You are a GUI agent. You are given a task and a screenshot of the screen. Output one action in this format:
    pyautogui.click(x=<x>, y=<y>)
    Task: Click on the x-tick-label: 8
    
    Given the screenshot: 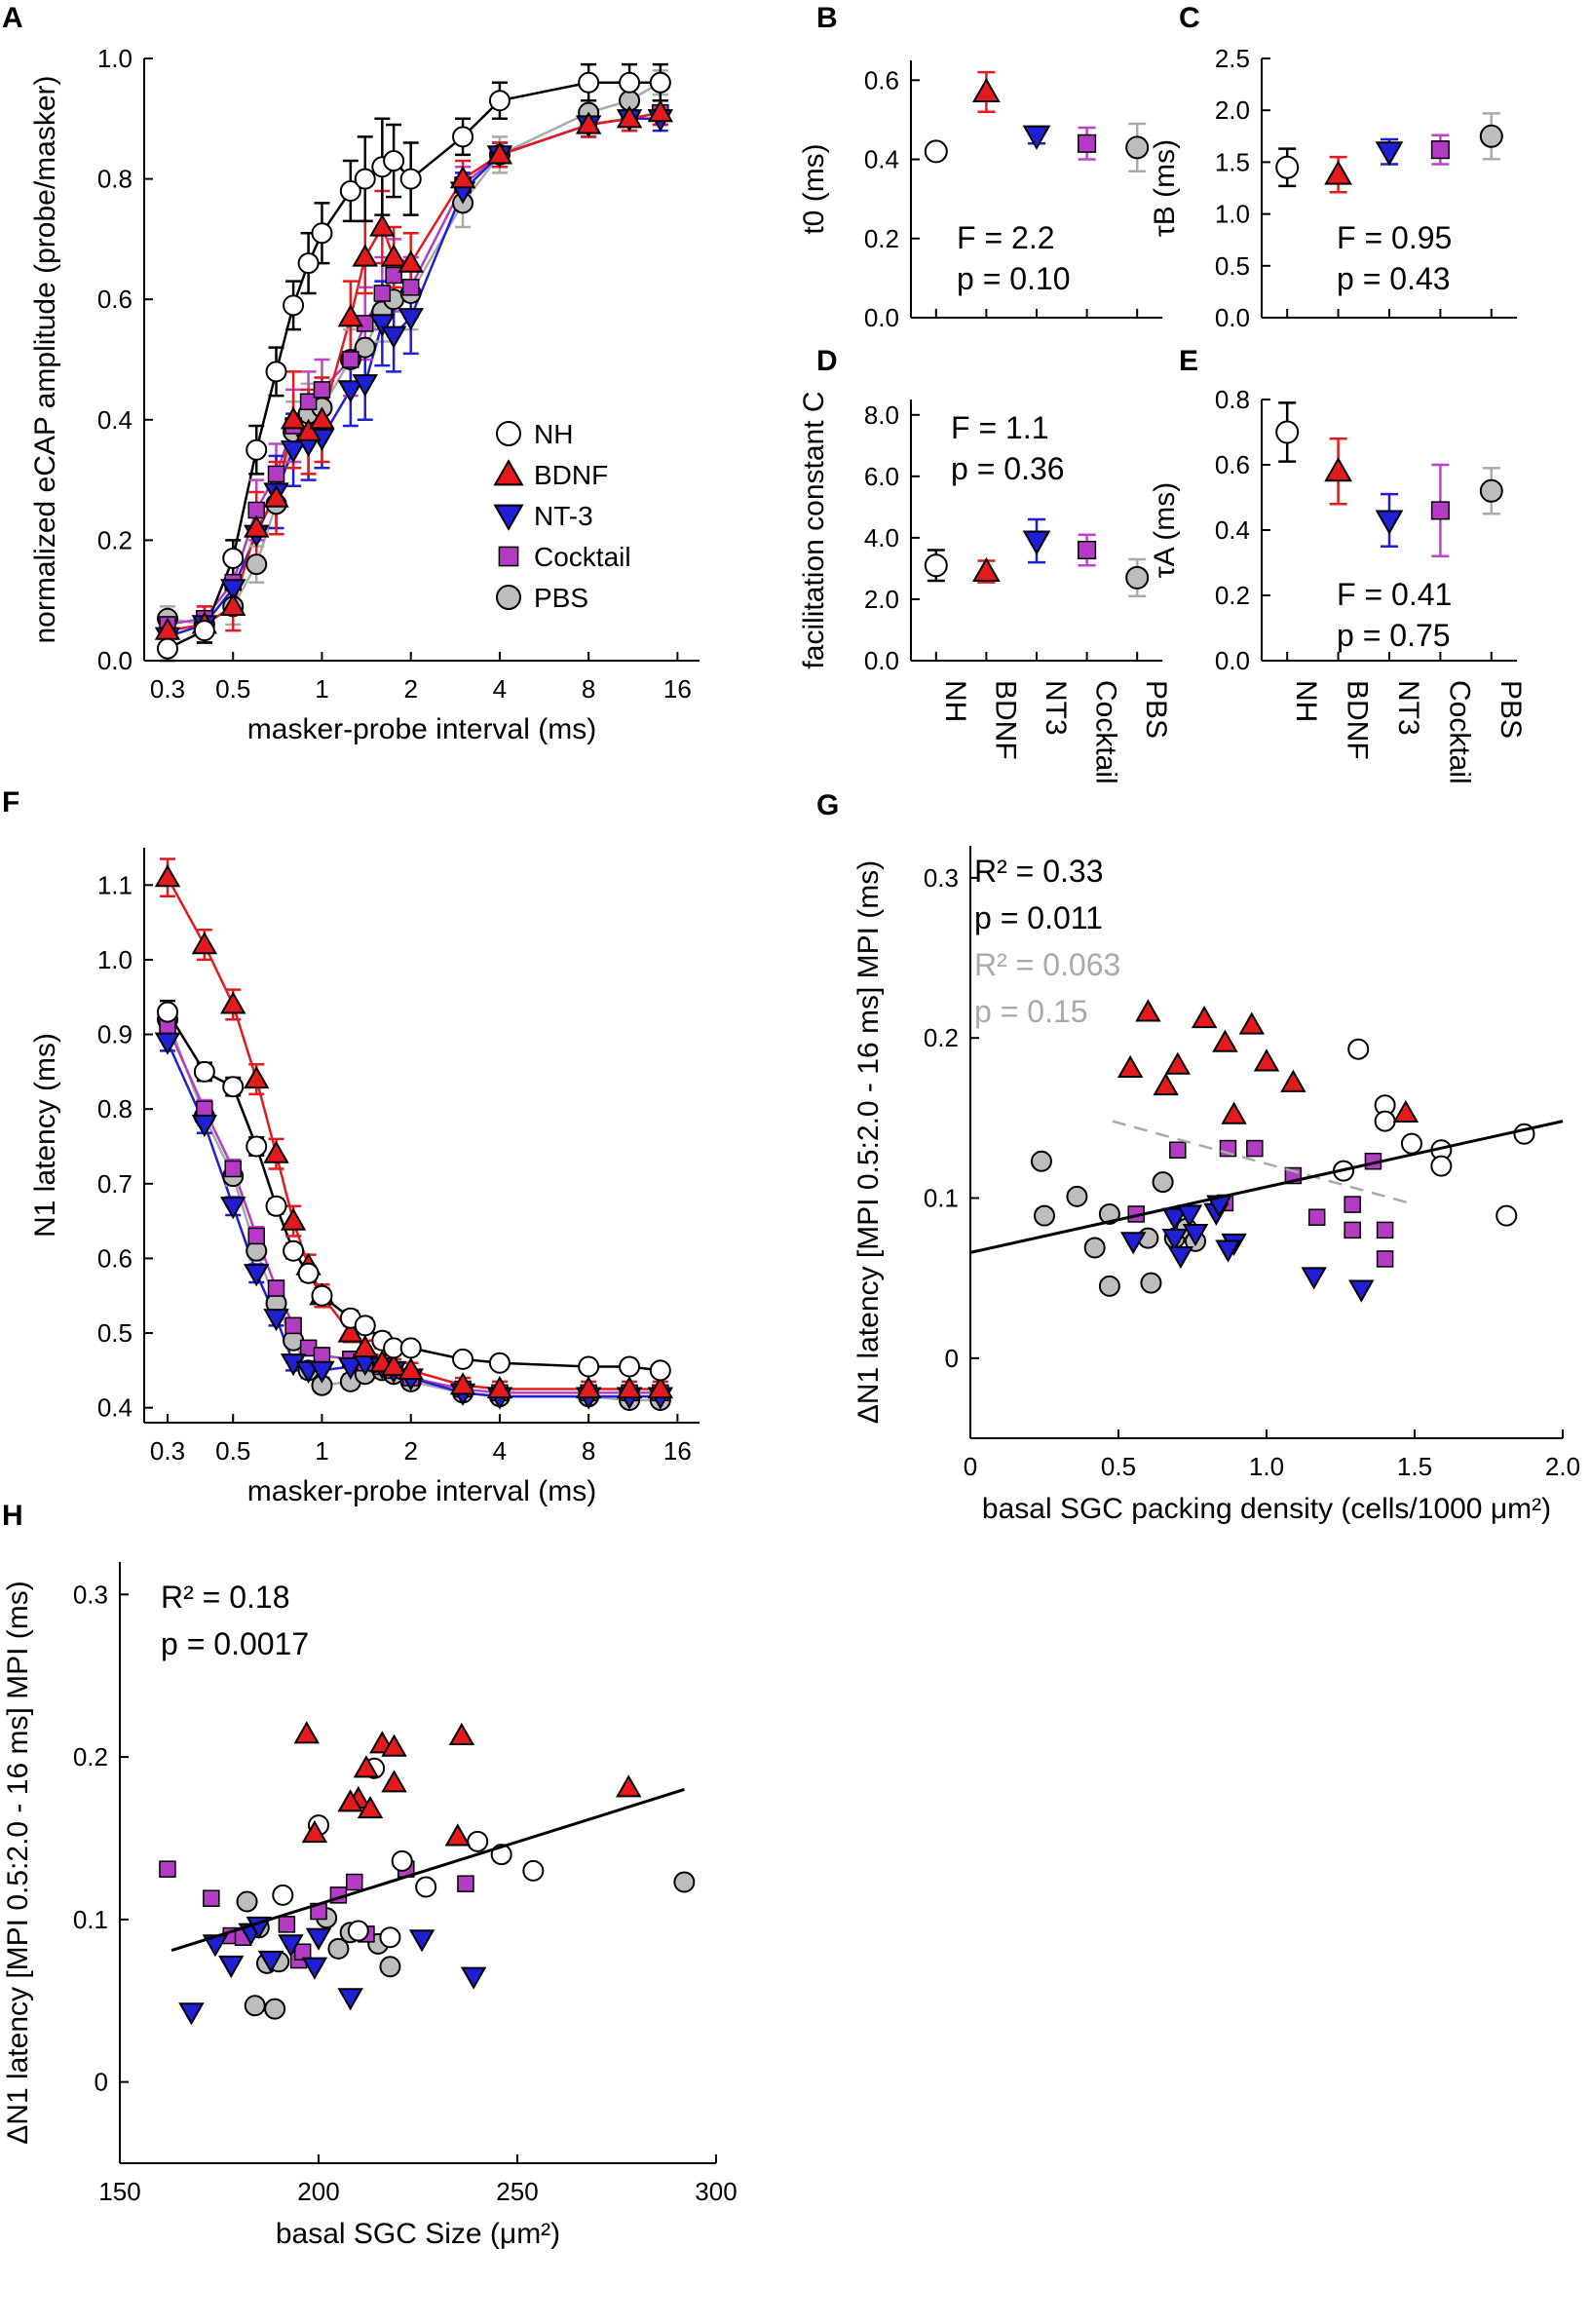 What is the action you would take?
    pyautogui.click(x=588, y=1451)
    